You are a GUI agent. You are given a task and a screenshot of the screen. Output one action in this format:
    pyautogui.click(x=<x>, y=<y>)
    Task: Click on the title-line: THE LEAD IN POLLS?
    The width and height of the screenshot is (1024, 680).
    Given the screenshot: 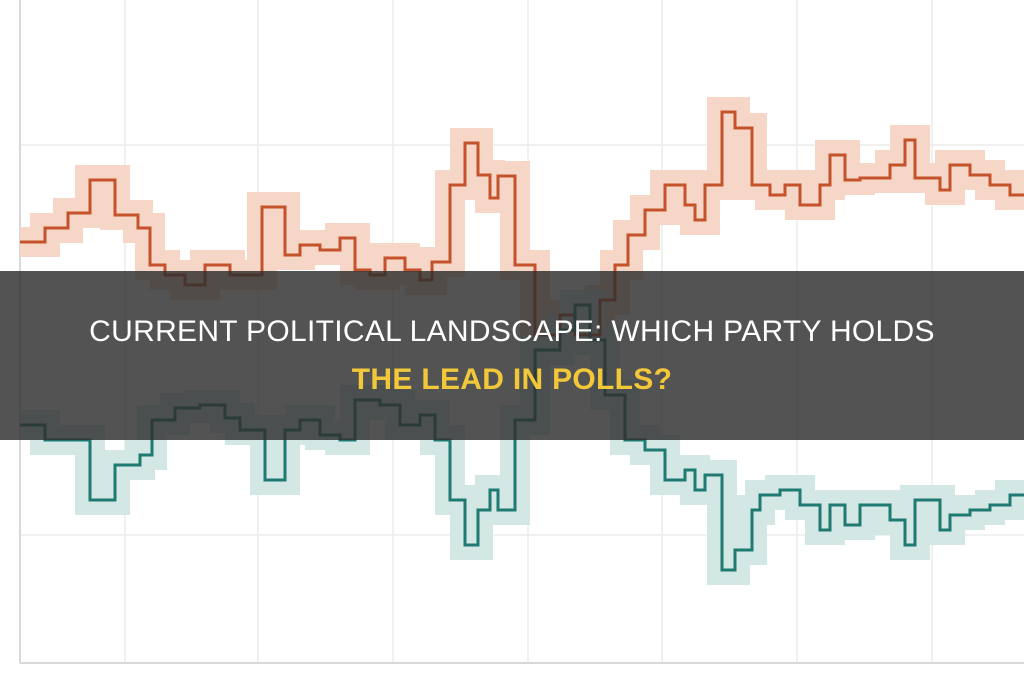 What is the action you would take?
    pyautogui.click(x=512, y=379)
    